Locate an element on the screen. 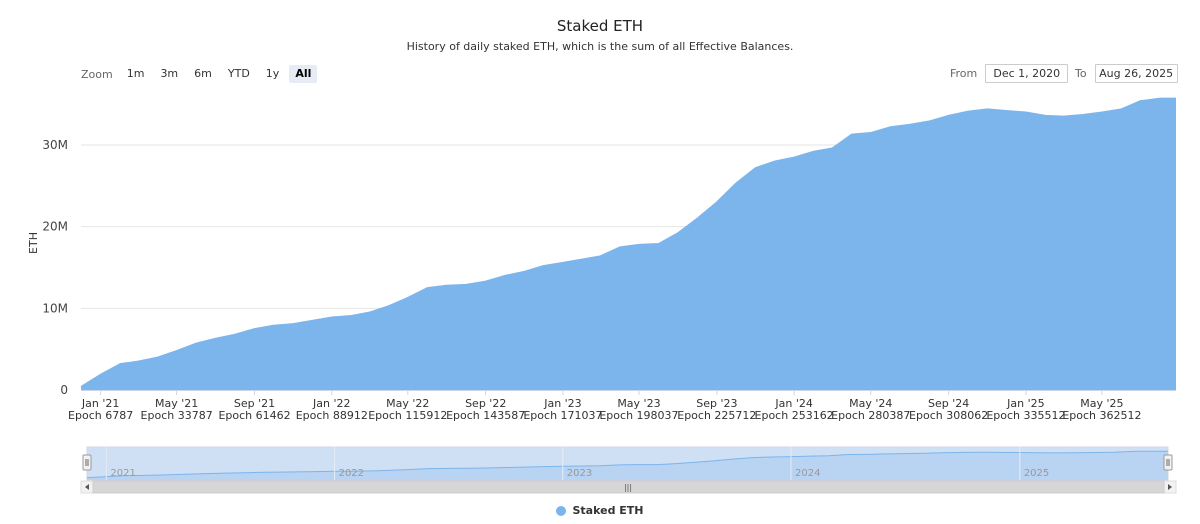  navigator-handle-left is located at coordinates (87, 462).